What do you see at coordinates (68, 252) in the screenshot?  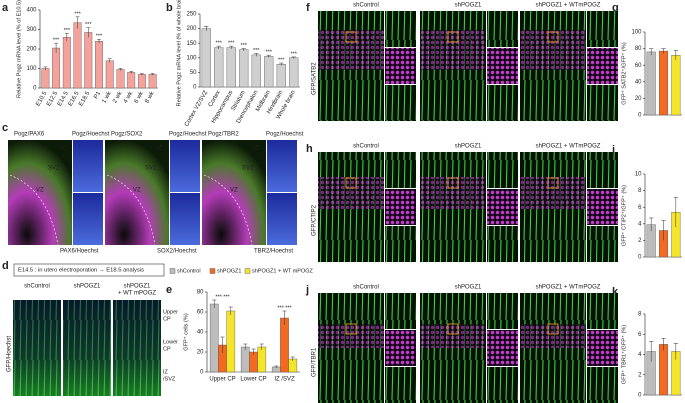 I see `label-segment: PAX6` at bounding box center [68, 252].